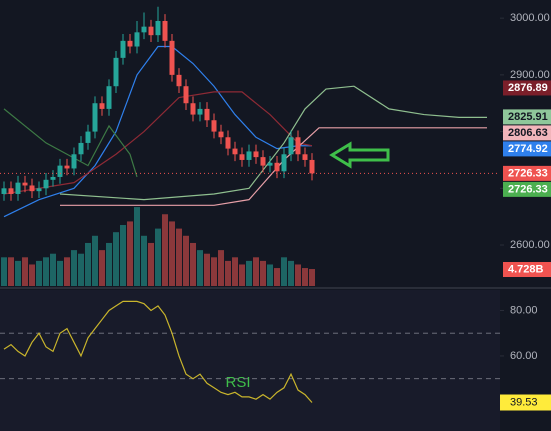 Image resolution: width=551 pixels, height=431 pixels. I want to click on price-tag-label: 2876.89, so click(528, 88).